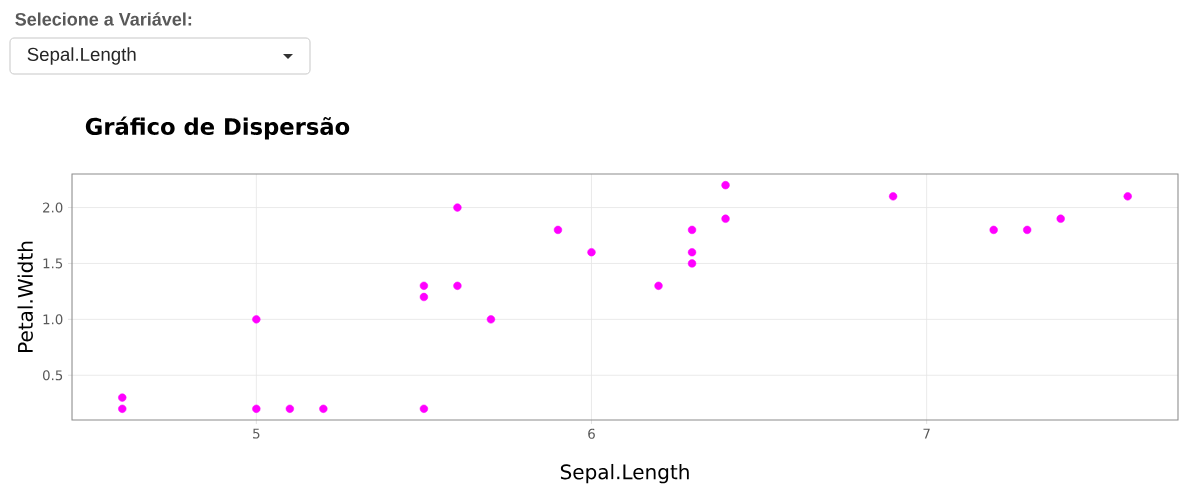 This screenshot has height=498, width=1182. I want to click on y-axis-title: Petal.Width, so click(25, 296).